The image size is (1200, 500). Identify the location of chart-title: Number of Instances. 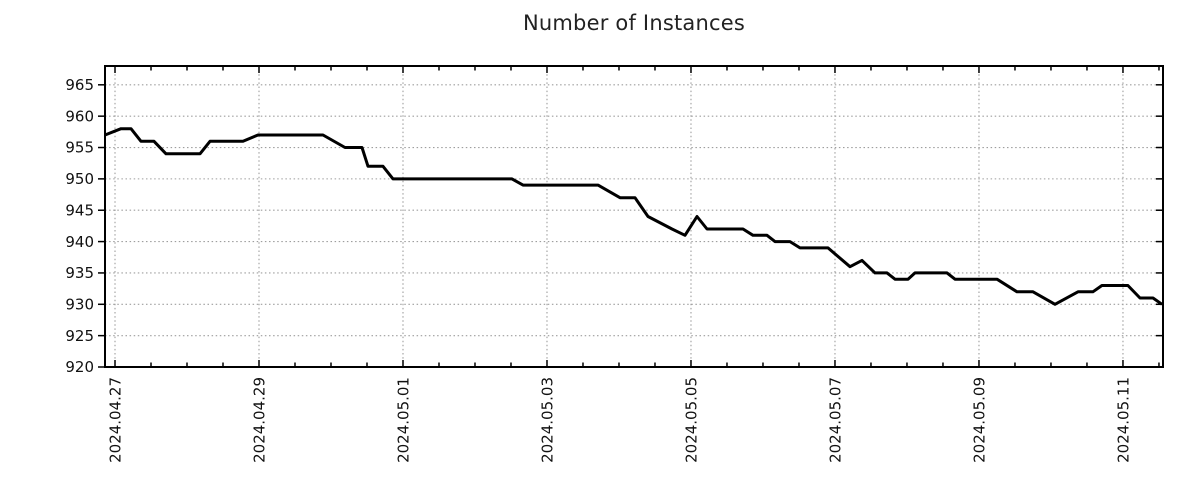
(633, 23).